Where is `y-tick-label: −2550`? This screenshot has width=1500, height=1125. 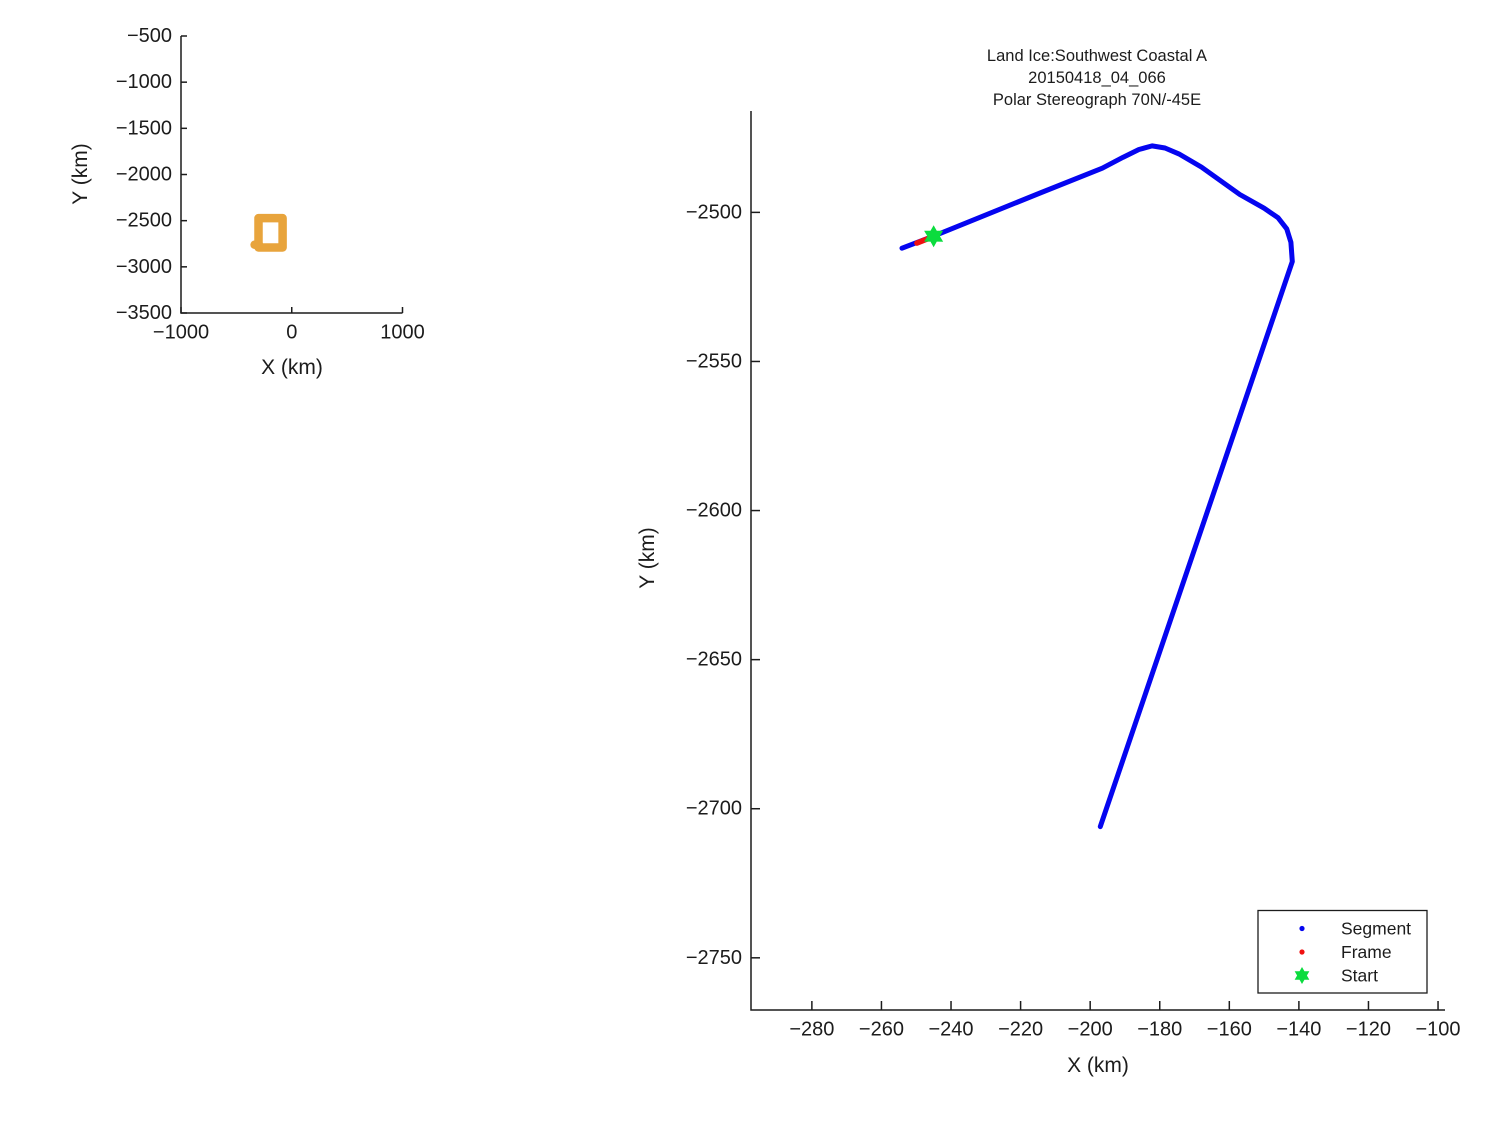 y-tick-label: −2550 is located at coordinates (714, 361).